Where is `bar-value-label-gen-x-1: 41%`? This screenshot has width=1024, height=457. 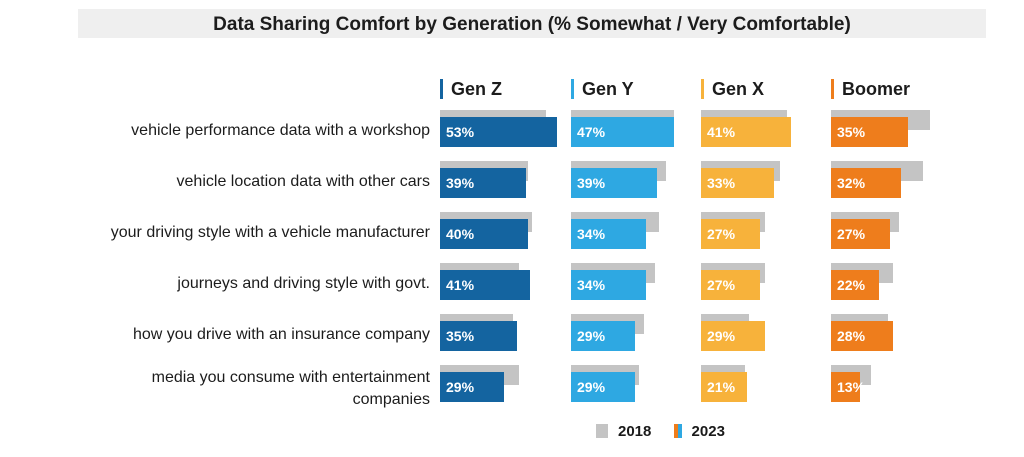
bar-value-label-gen-x-1: 41% is located at coordinates (721, 132).